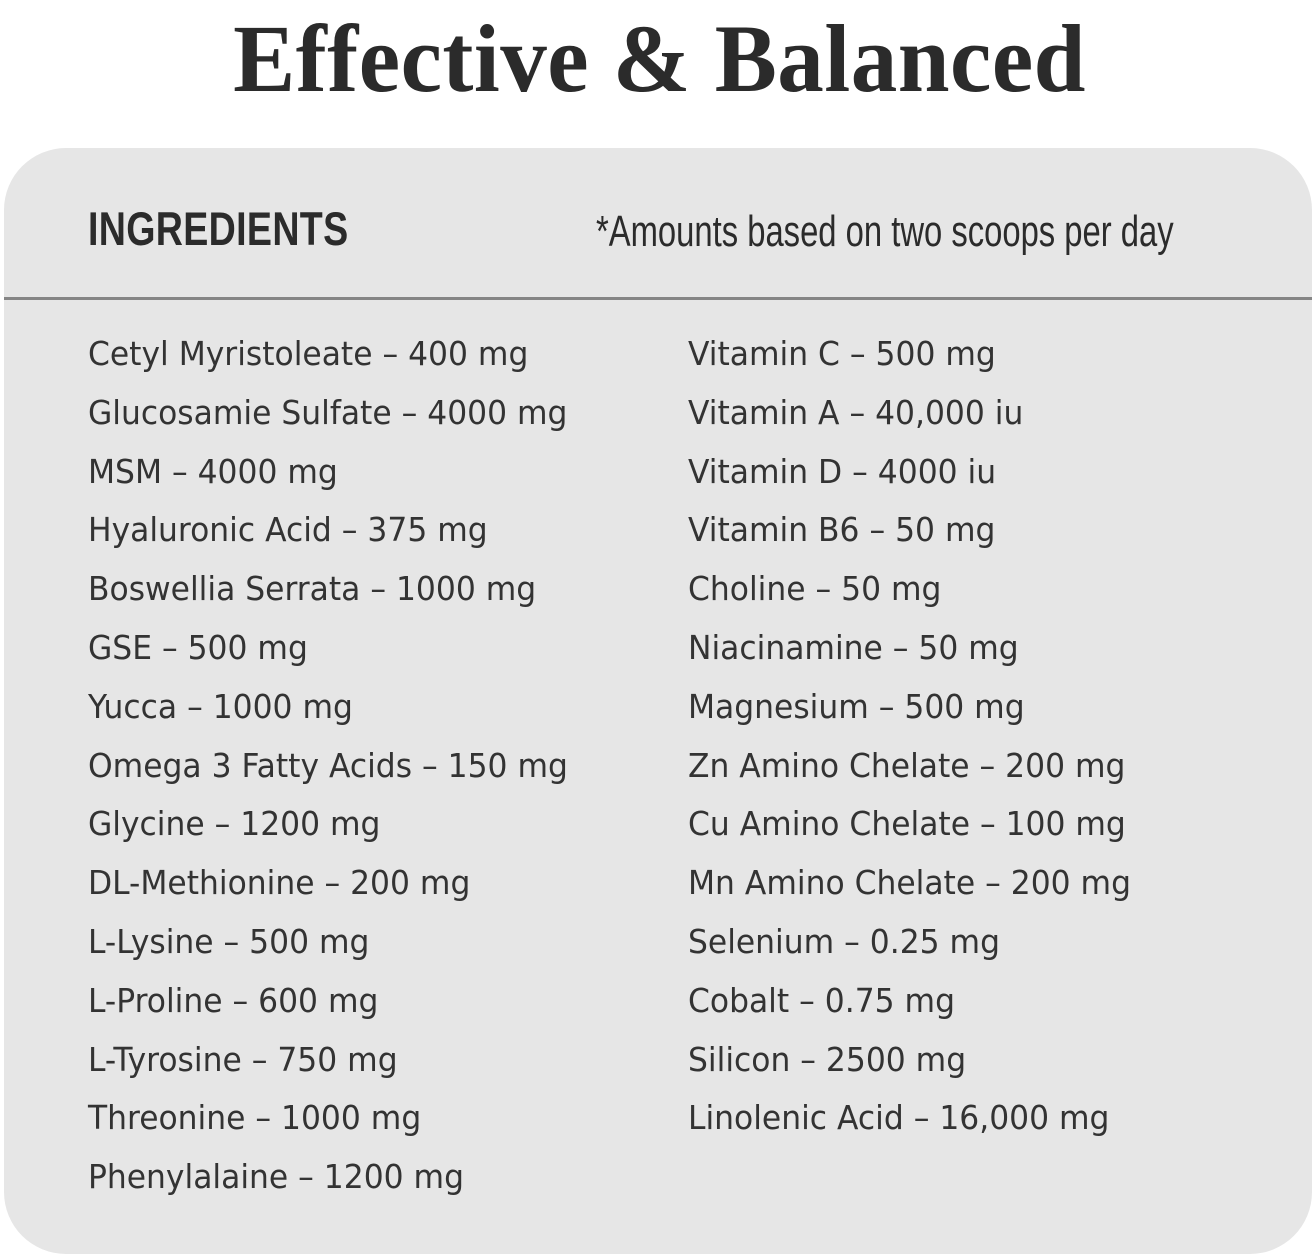 The height and width of the screenshot is (1255, 1316). Describe the element at coordinates (907, 765) in the screenshot. I see `ingredient-item: Zn Amino Chelate – 200 mg` at that location.